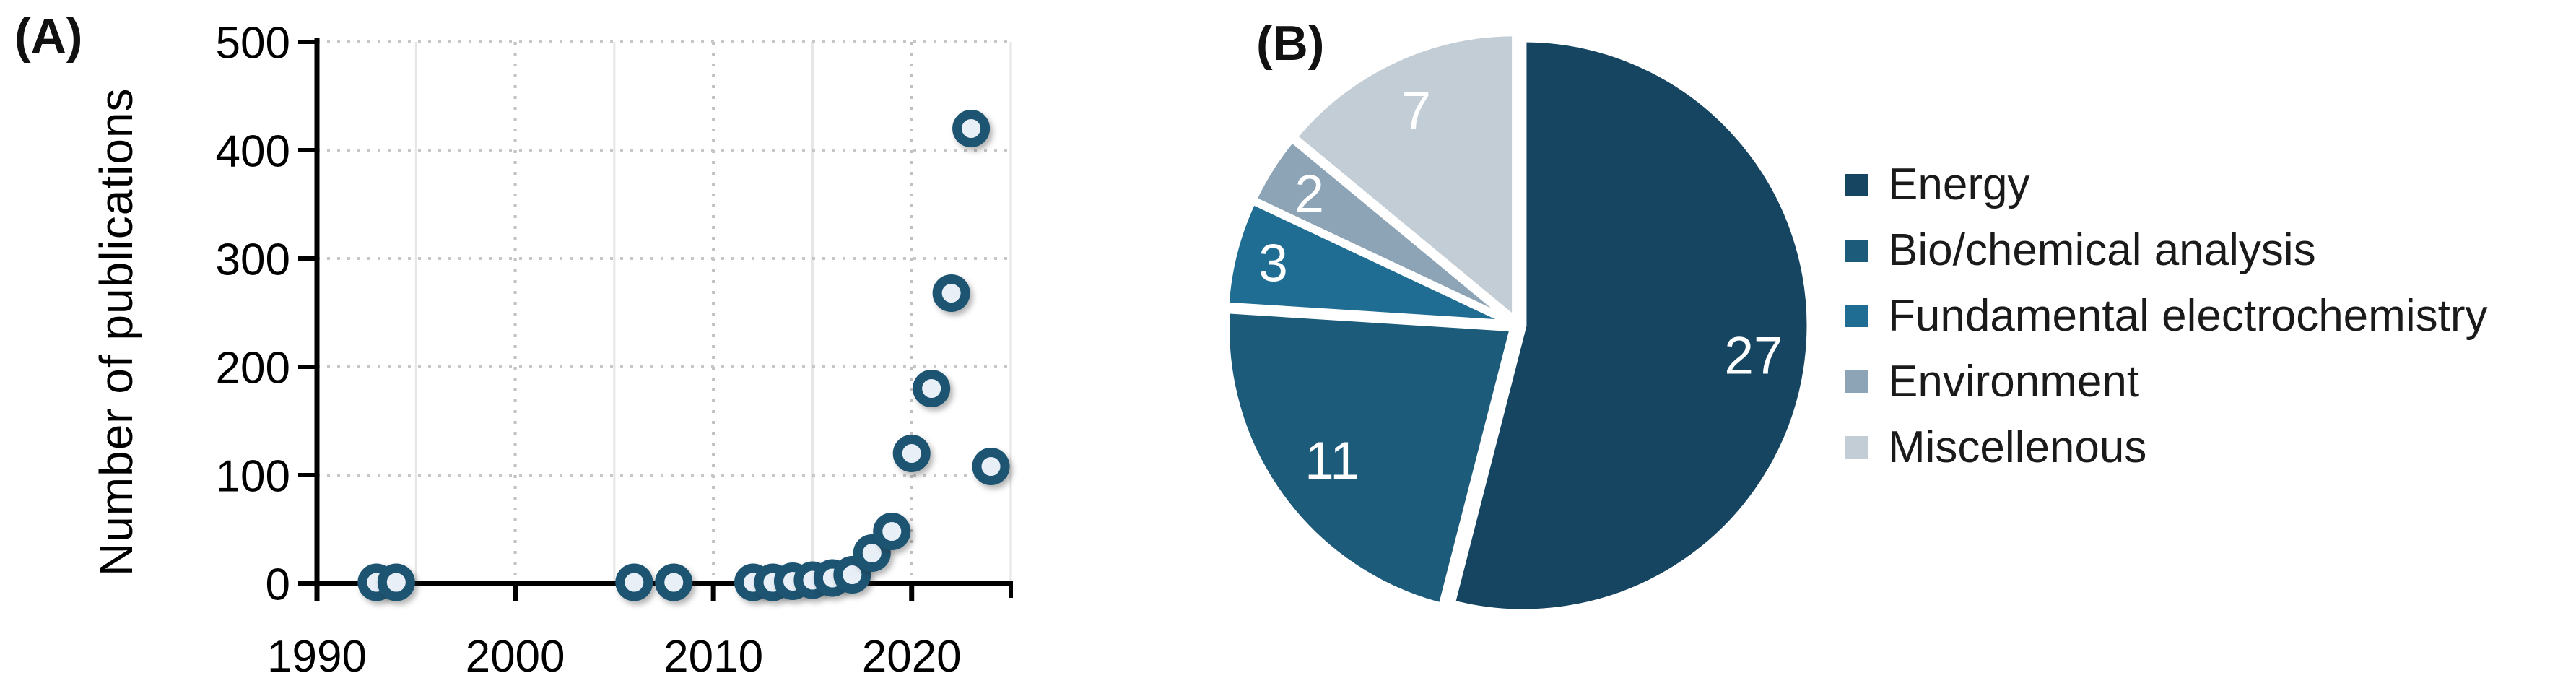 This screenshot has width=2576, height=691. What do you see at coordinates (1273, 263) in the screenshot?
I see `pie-value-label: 3` at bounding box center [1273, 263].